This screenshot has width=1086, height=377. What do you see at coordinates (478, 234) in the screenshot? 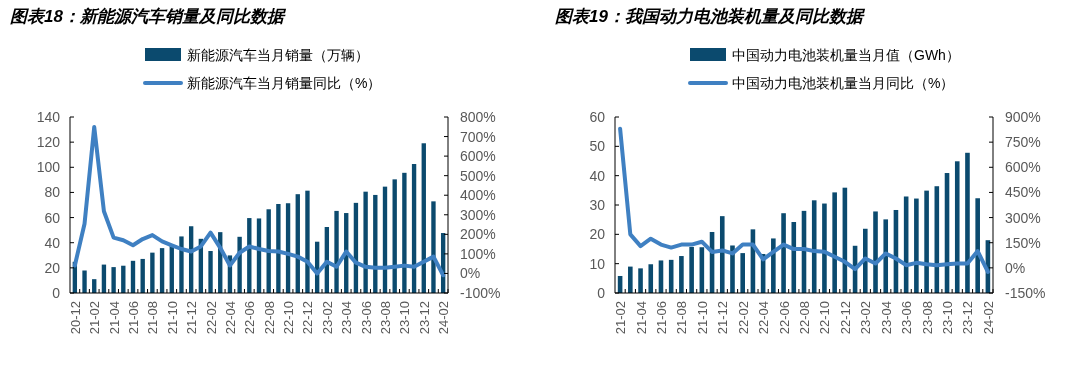
I see `y2-tick-label: 200%` at bounding box center [478, 234].